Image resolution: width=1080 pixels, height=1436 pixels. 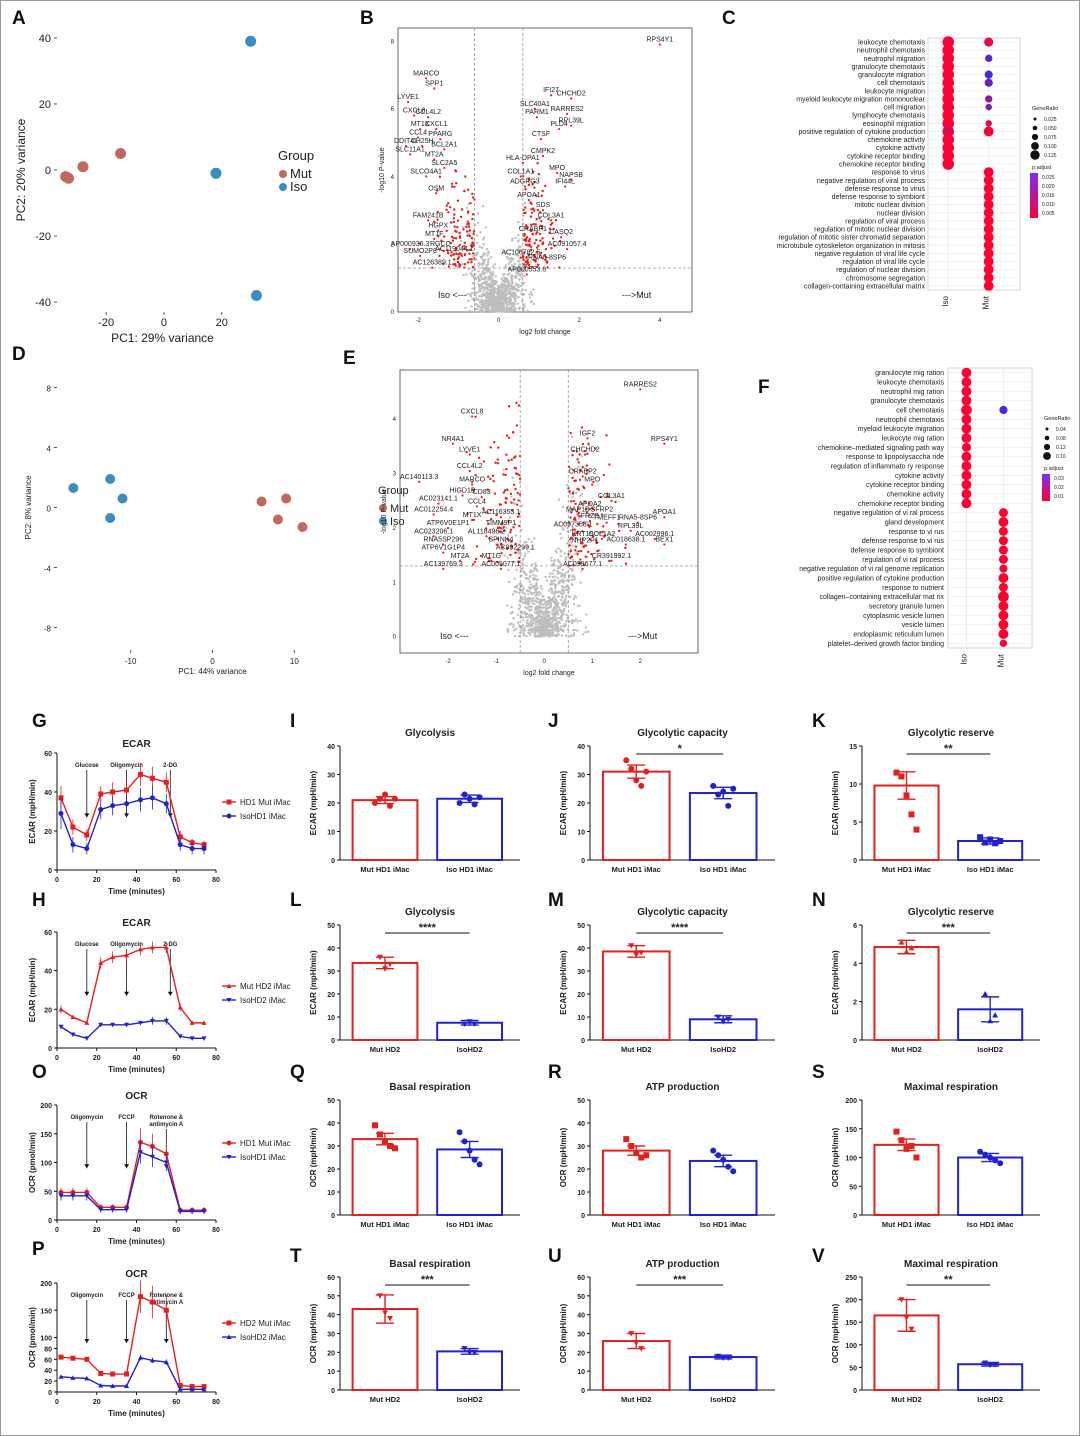 I want to click on gene-label: AC012254.4, so click(x=433, y=510).